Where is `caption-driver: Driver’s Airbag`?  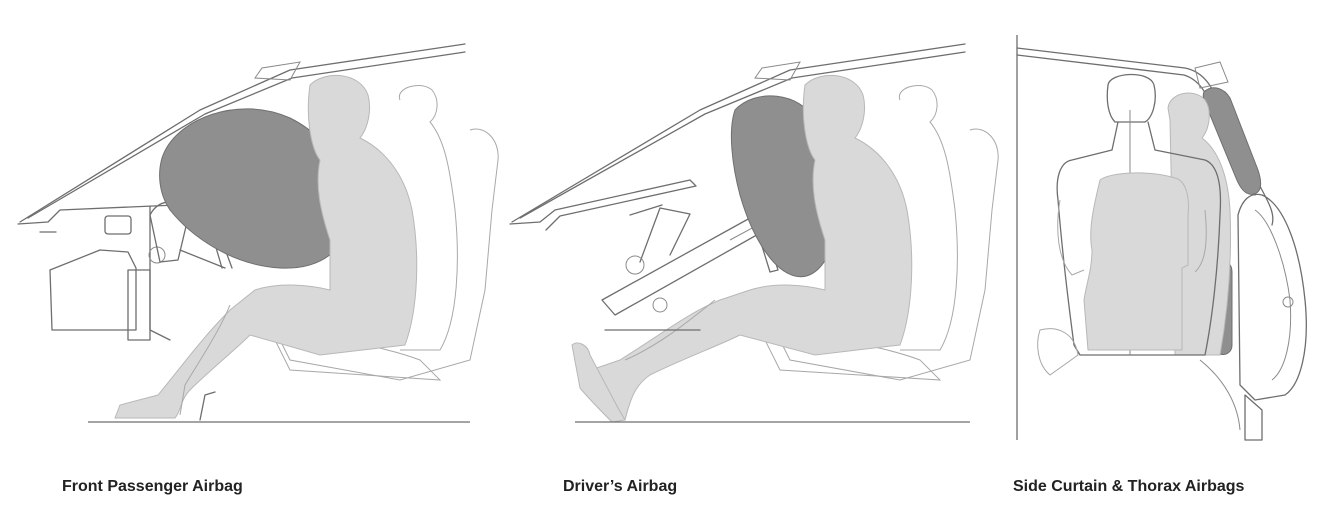
caption-driver: Driver’s Airbag is located at coordinates (620, 486).